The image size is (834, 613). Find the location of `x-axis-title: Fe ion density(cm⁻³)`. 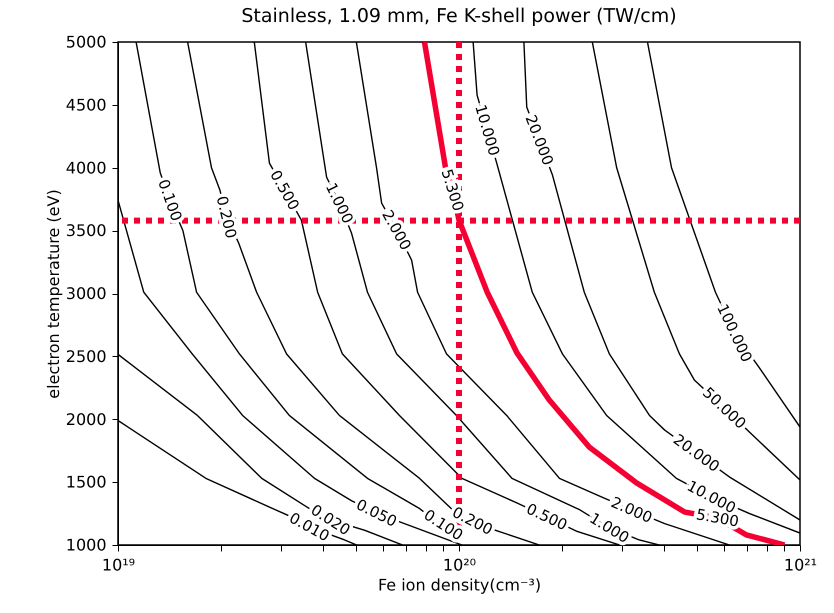

x-axis-title: Fe ion density(cm⁻³) is located at coordinates (460, 585).